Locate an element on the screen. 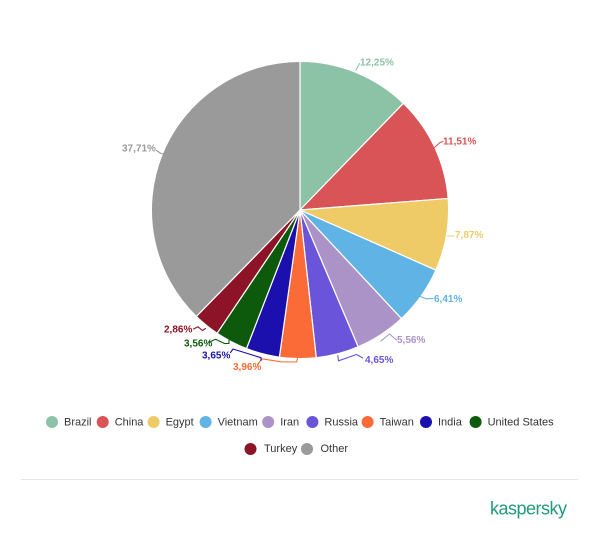 Image resolution: width=600 pixels, height=541 pixels. svg-text: 5,56% is located at coordinates (411, 340).